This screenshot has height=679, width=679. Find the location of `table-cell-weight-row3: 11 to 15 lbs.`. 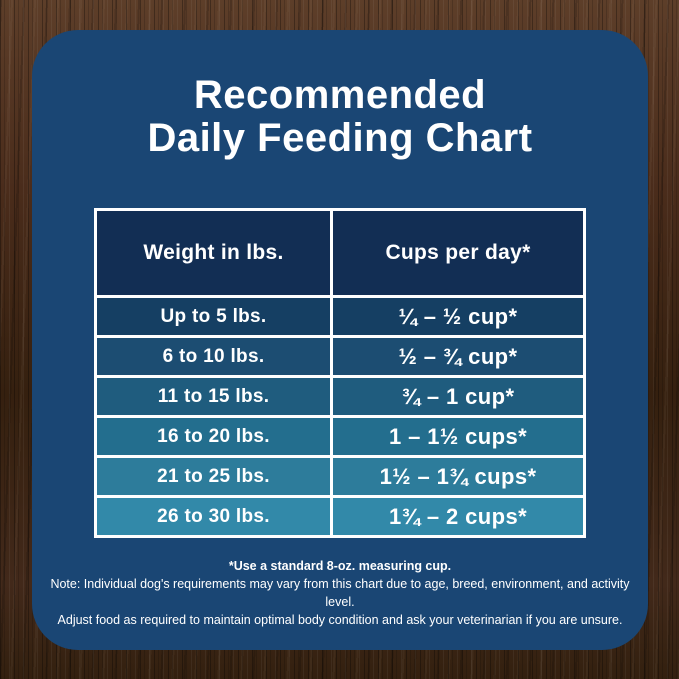

table-cell-weight-row3: 11 to 15 lbs. is located at coordinates (213, 397).